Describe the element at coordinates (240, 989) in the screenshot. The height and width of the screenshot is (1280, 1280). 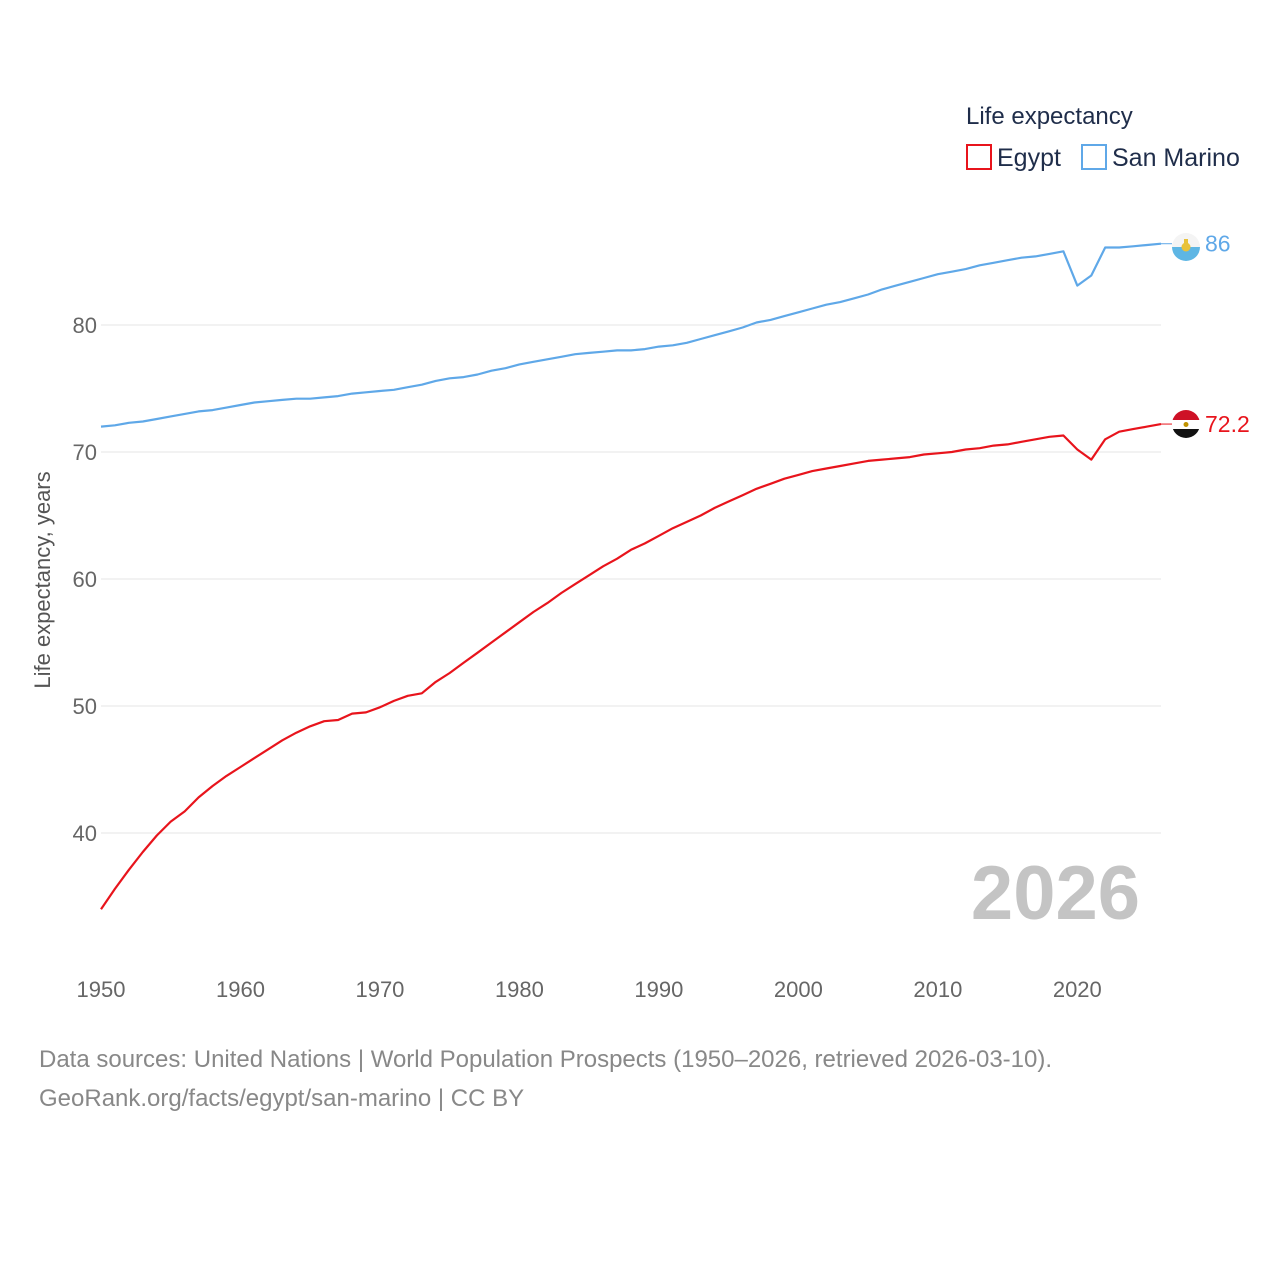
I see `x-tick-label: 1960` at that location.